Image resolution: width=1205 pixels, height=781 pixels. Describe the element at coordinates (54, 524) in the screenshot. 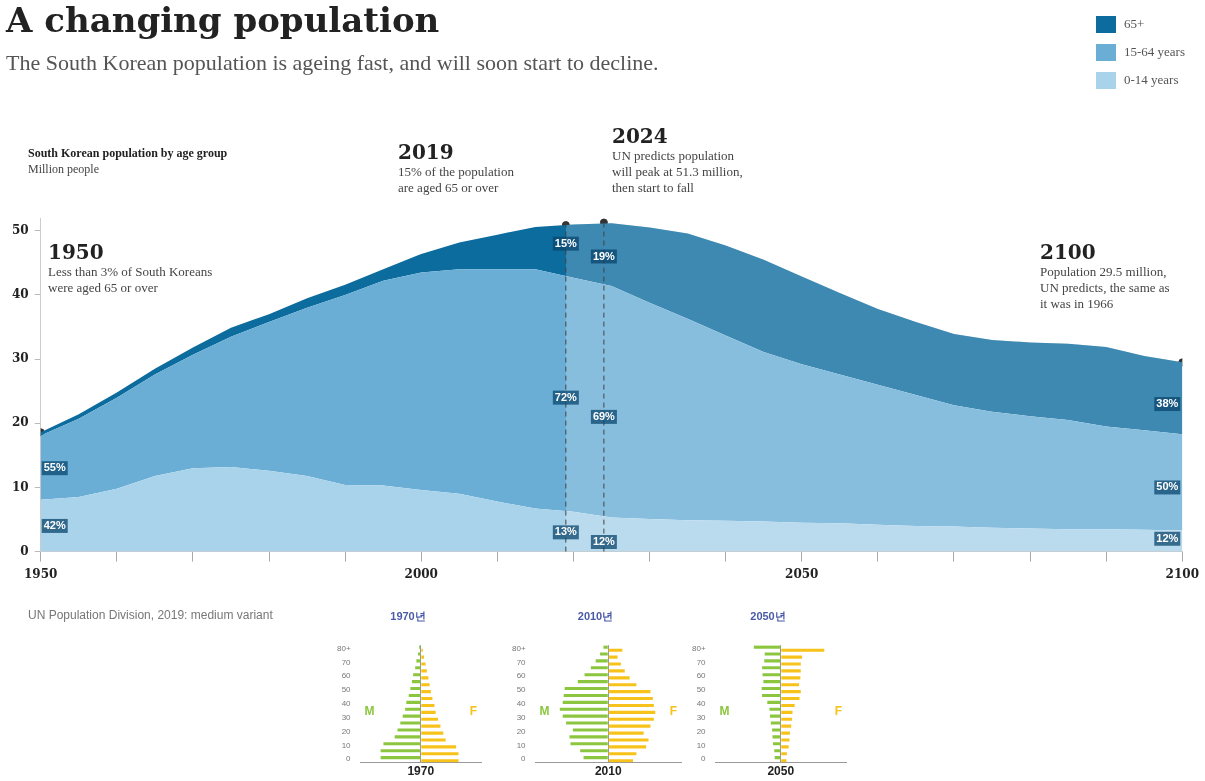

I see `annotation: 42%` at that location.